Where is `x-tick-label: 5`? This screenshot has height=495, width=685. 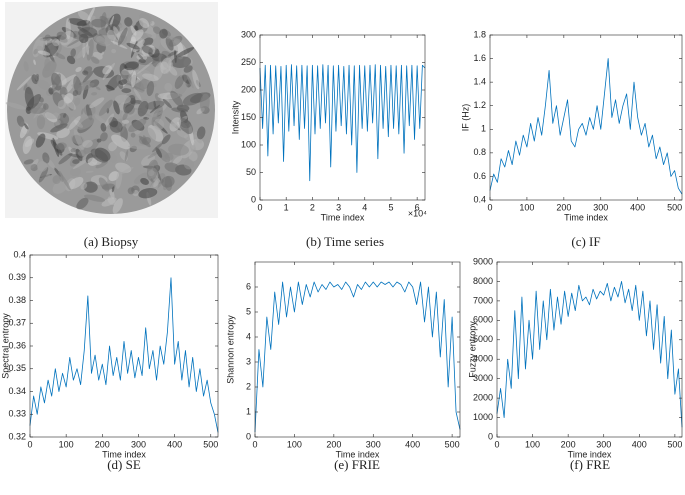
x-tick-label: 5 is located at coordinates (390, 207).